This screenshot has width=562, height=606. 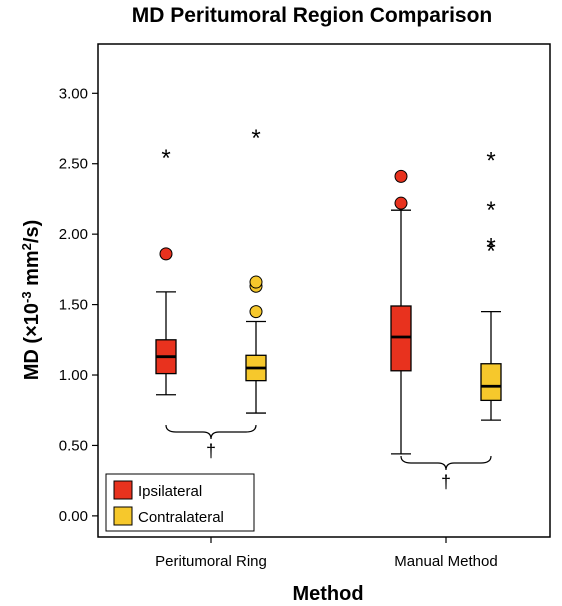 What do you see at coordinates (180, 502) in the screenshot?
I see `legend: Ipsilateral Contralateral` at bounding box center [180, 502].